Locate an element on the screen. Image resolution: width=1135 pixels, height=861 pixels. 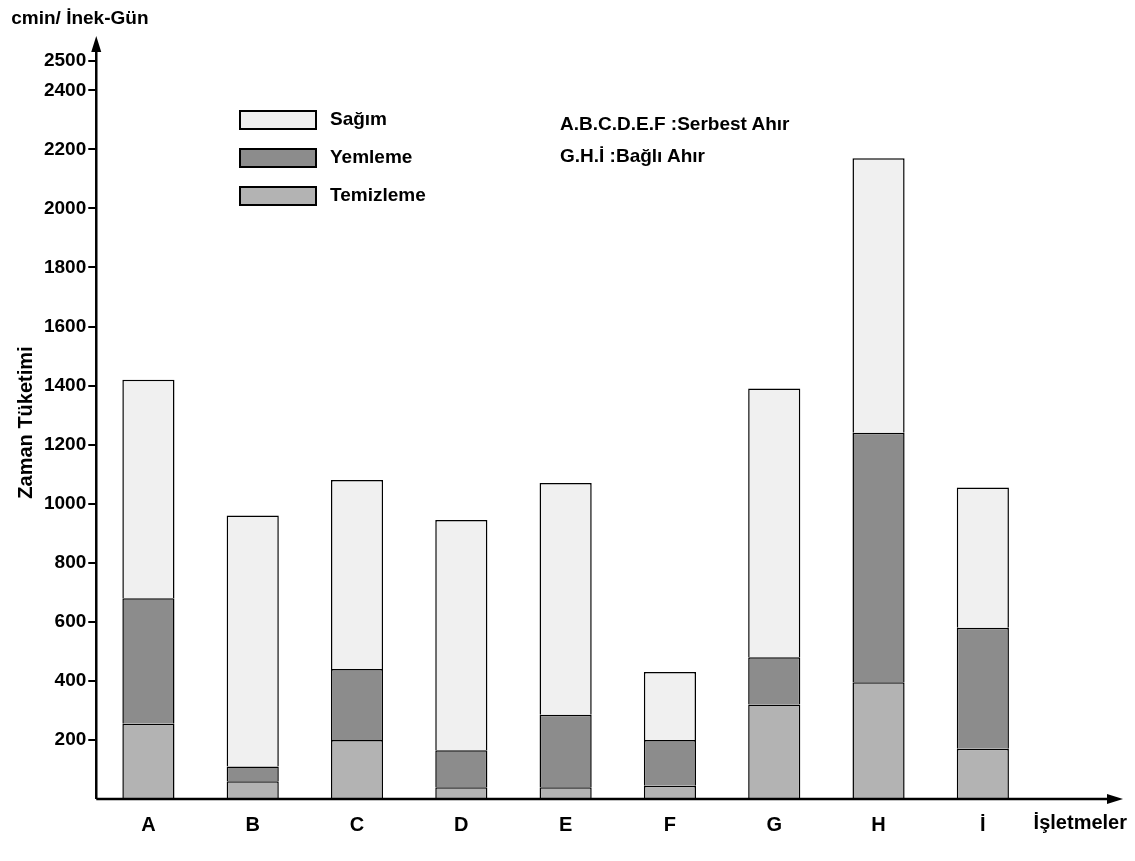
x-tick-label: İ is located at coordinates (983, 823).